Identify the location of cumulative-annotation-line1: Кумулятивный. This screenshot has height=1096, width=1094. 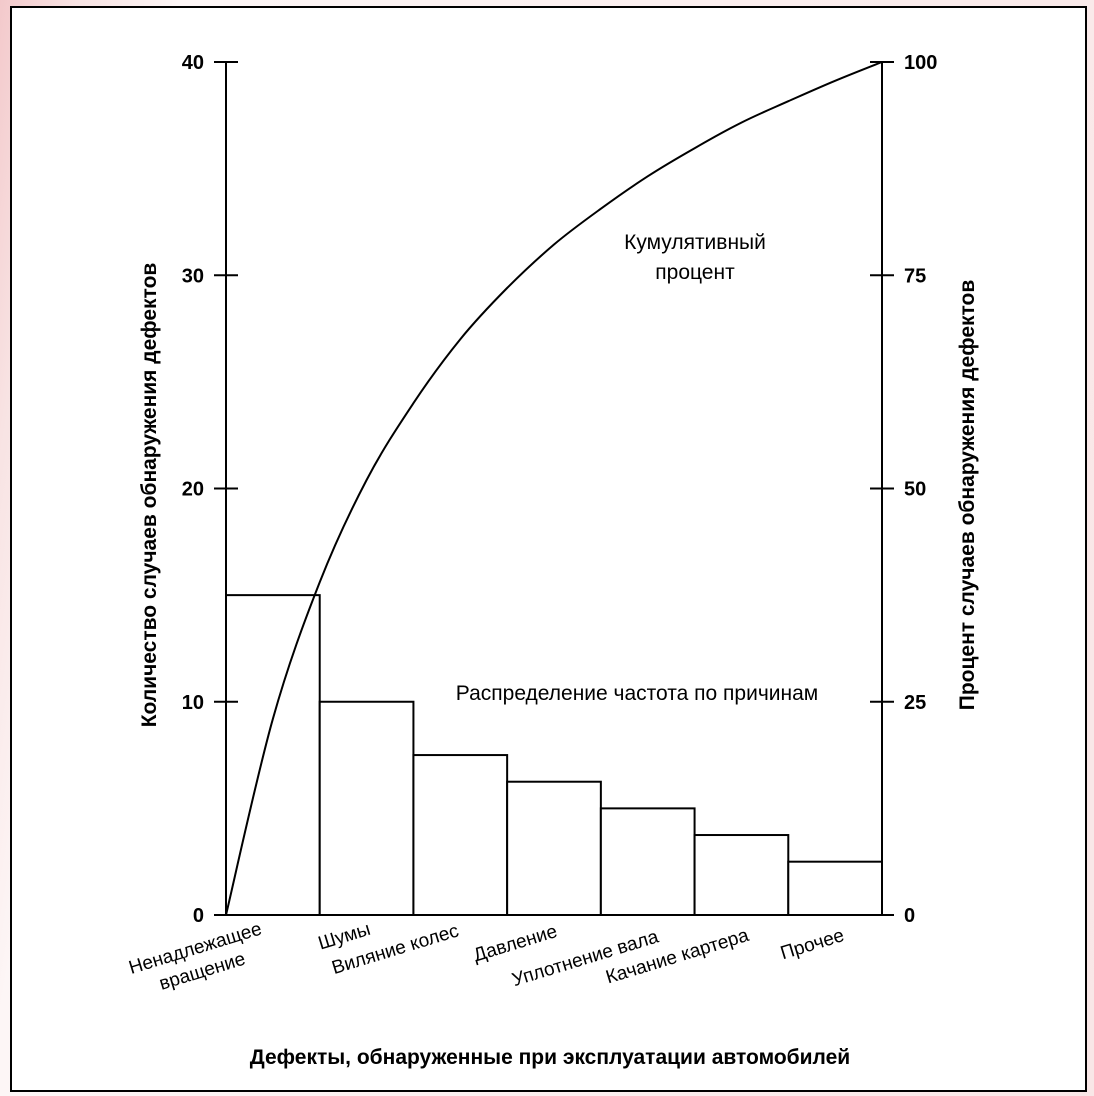
(695, 242).